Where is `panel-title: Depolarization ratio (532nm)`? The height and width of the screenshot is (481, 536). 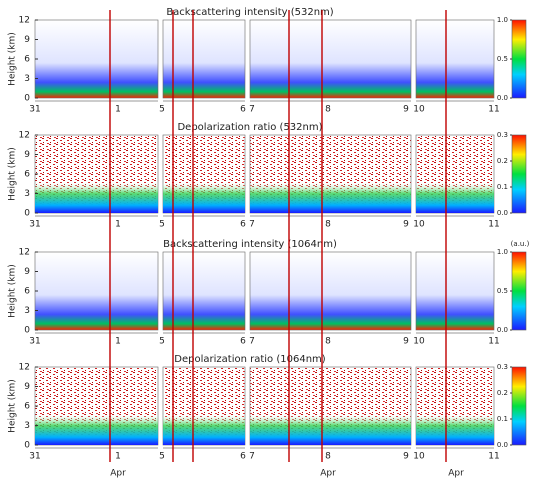 panel-title: Depolarization ratio (532nm) is located at coordinates (249, 127).